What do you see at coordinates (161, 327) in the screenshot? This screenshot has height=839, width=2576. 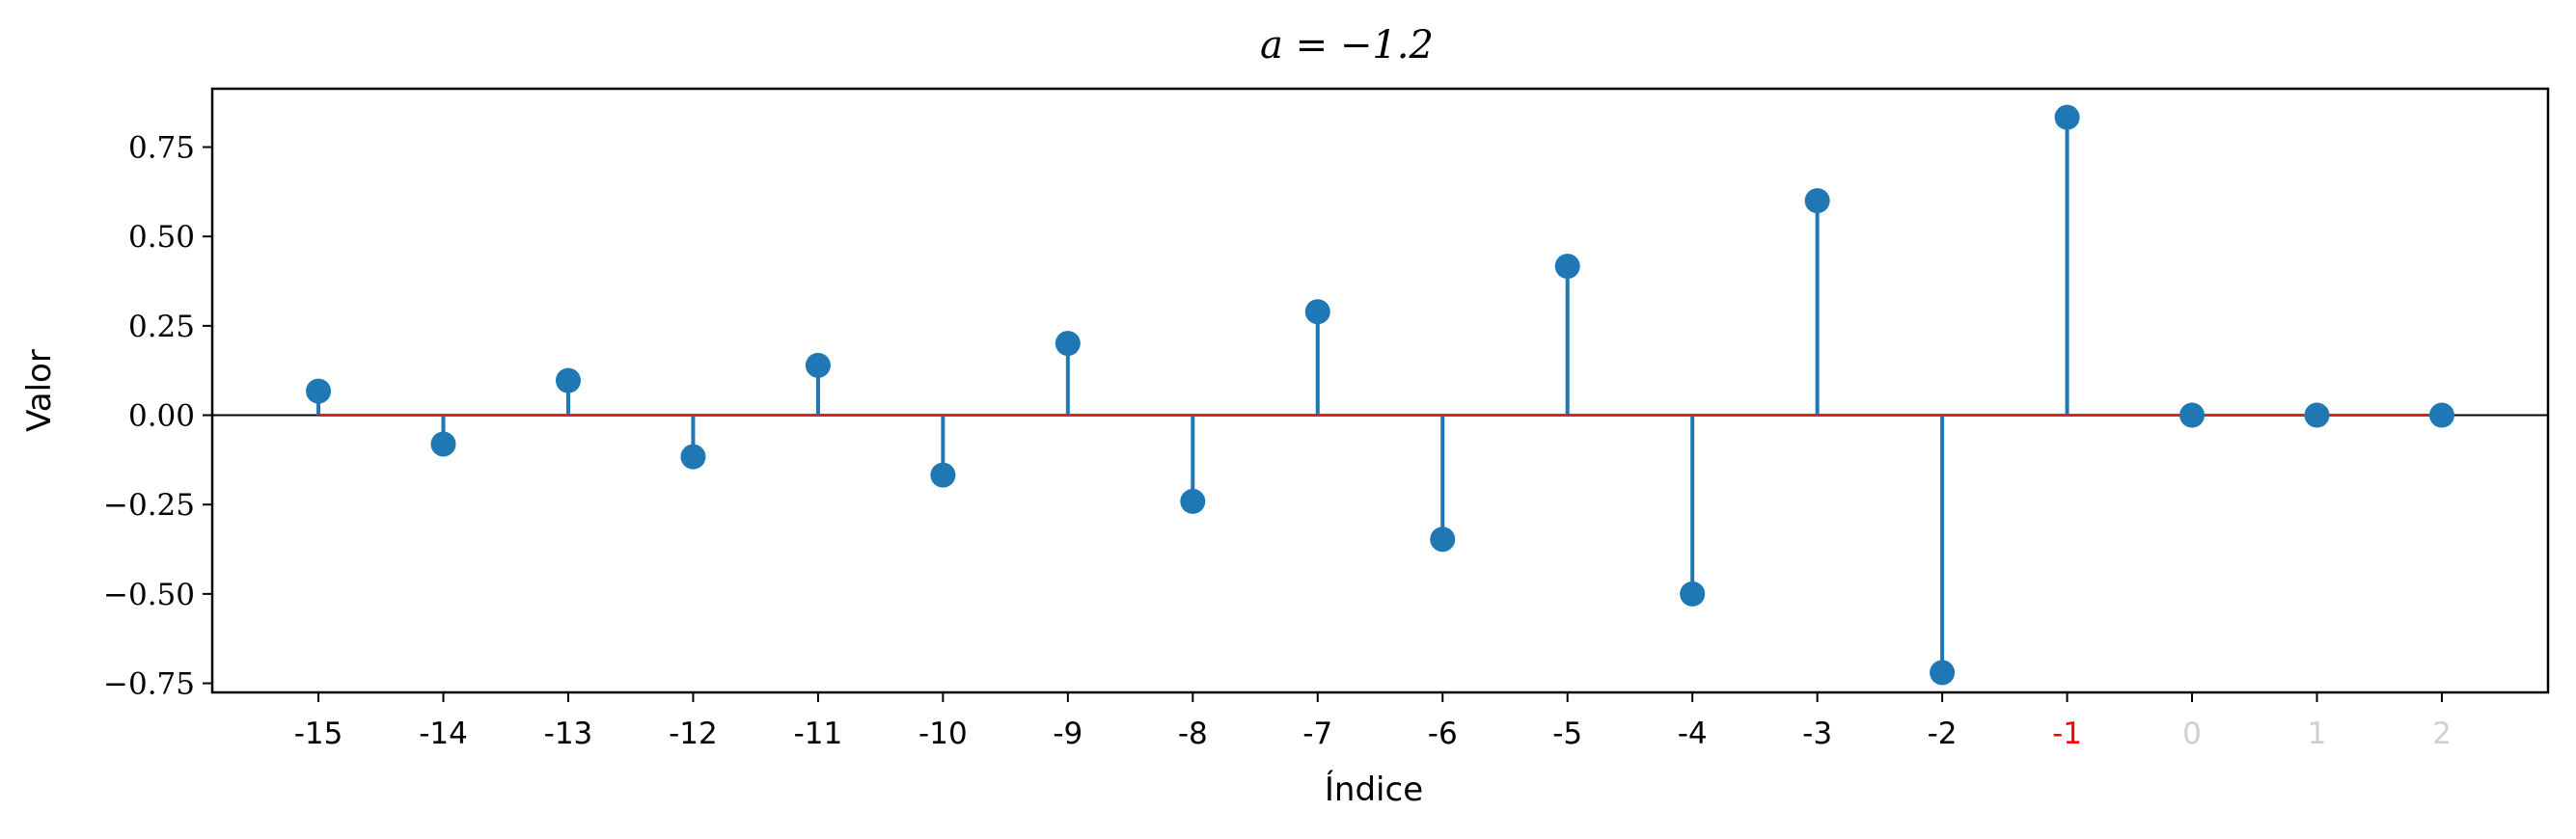 I see `y-tick-label: 0.25` at bounding box center [161, 327].